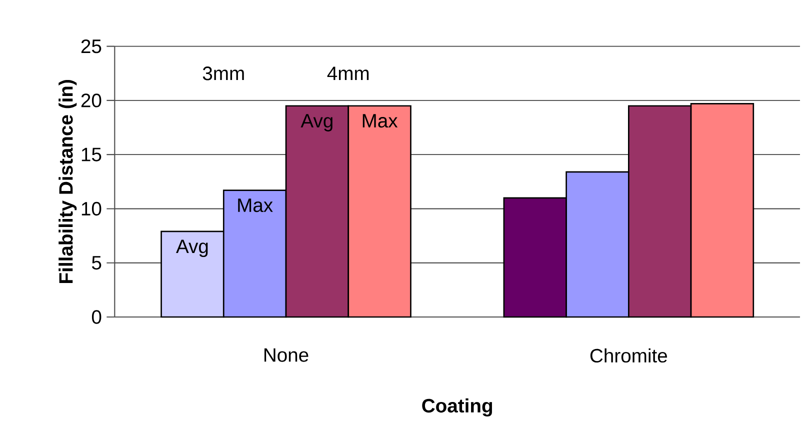  I want to click on annotation: 3mm, so click(223, 73).